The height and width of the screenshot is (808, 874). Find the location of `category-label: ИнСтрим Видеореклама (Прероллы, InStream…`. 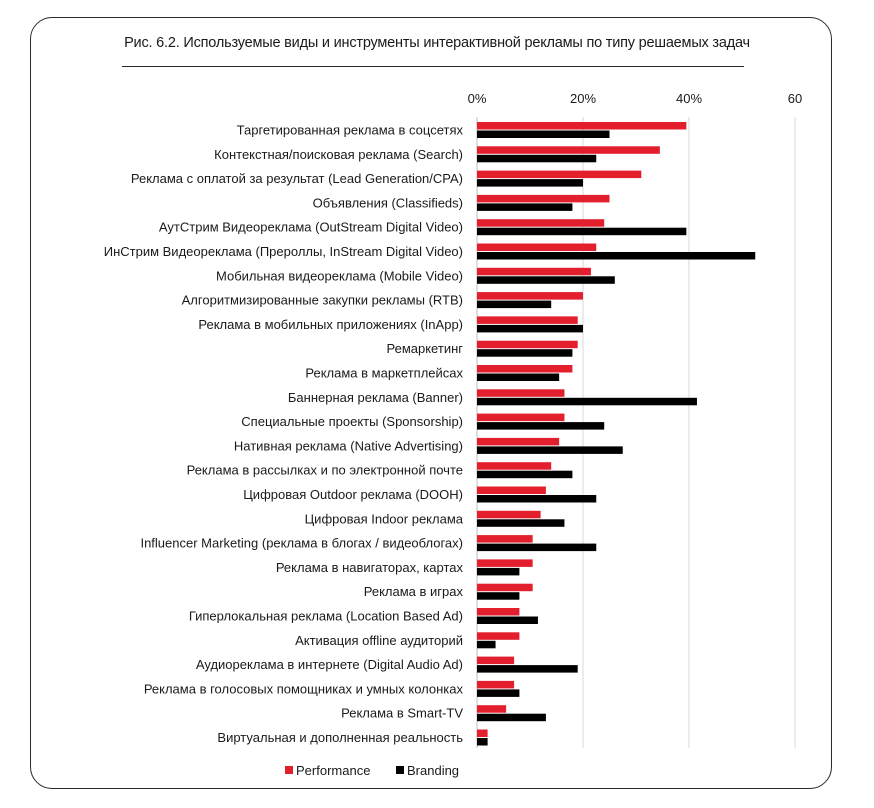

category-label: ИнСтрим Видеореклама (Прероллы, InStream… is located at coordinates (283, 251).